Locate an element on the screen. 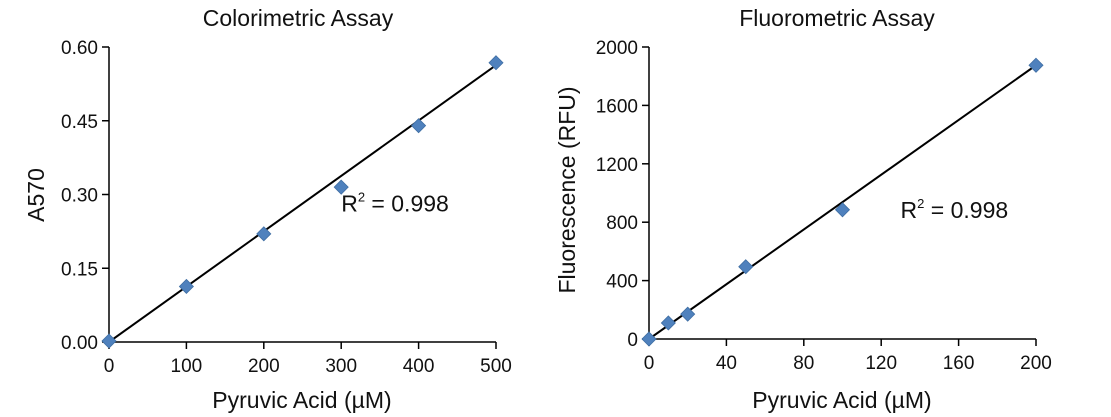 The height and width of the screenshot is (417, 1111). y-tick-label: 400 is located at coordinates (622, 282).